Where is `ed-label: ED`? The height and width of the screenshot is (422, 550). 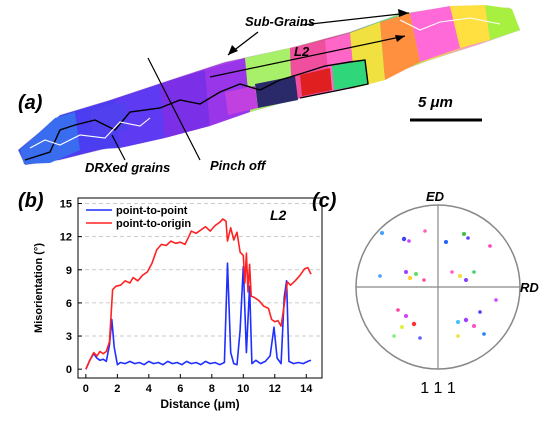
ed-label: ED is located at coordinates (435, 196).